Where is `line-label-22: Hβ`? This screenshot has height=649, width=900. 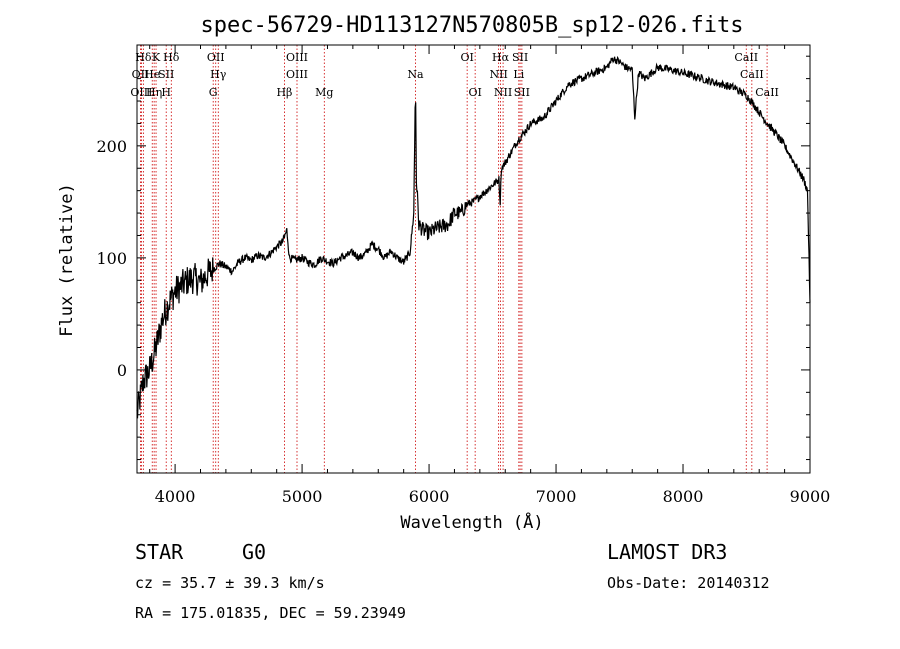 line-label-22: Hβ is located at coordinates (284, 92).